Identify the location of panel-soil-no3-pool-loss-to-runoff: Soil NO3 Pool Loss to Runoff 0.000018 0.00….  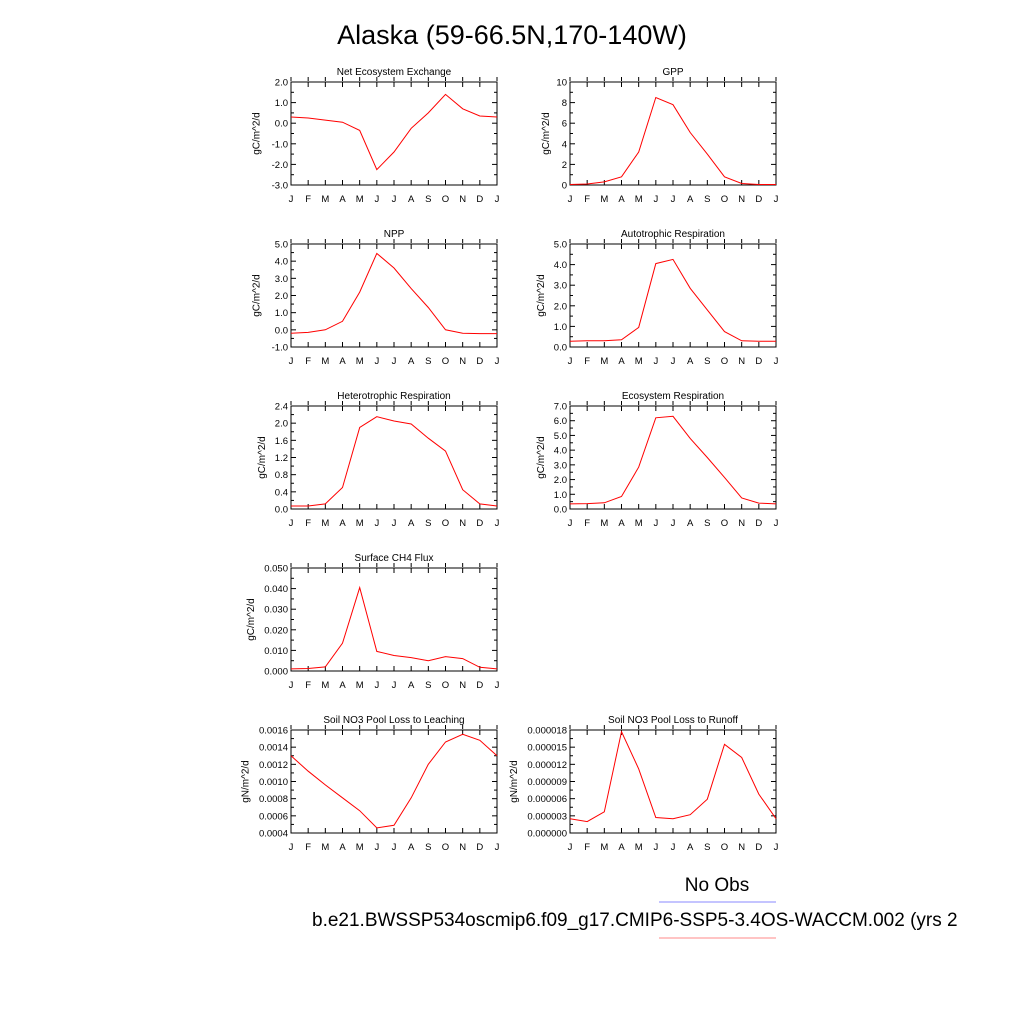
(644, 784).